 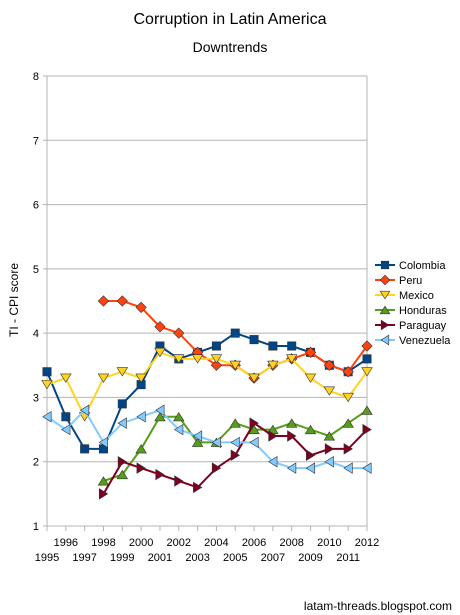 I want to click on legend-item-honduras: Honduras, so click(x=411, y=311).